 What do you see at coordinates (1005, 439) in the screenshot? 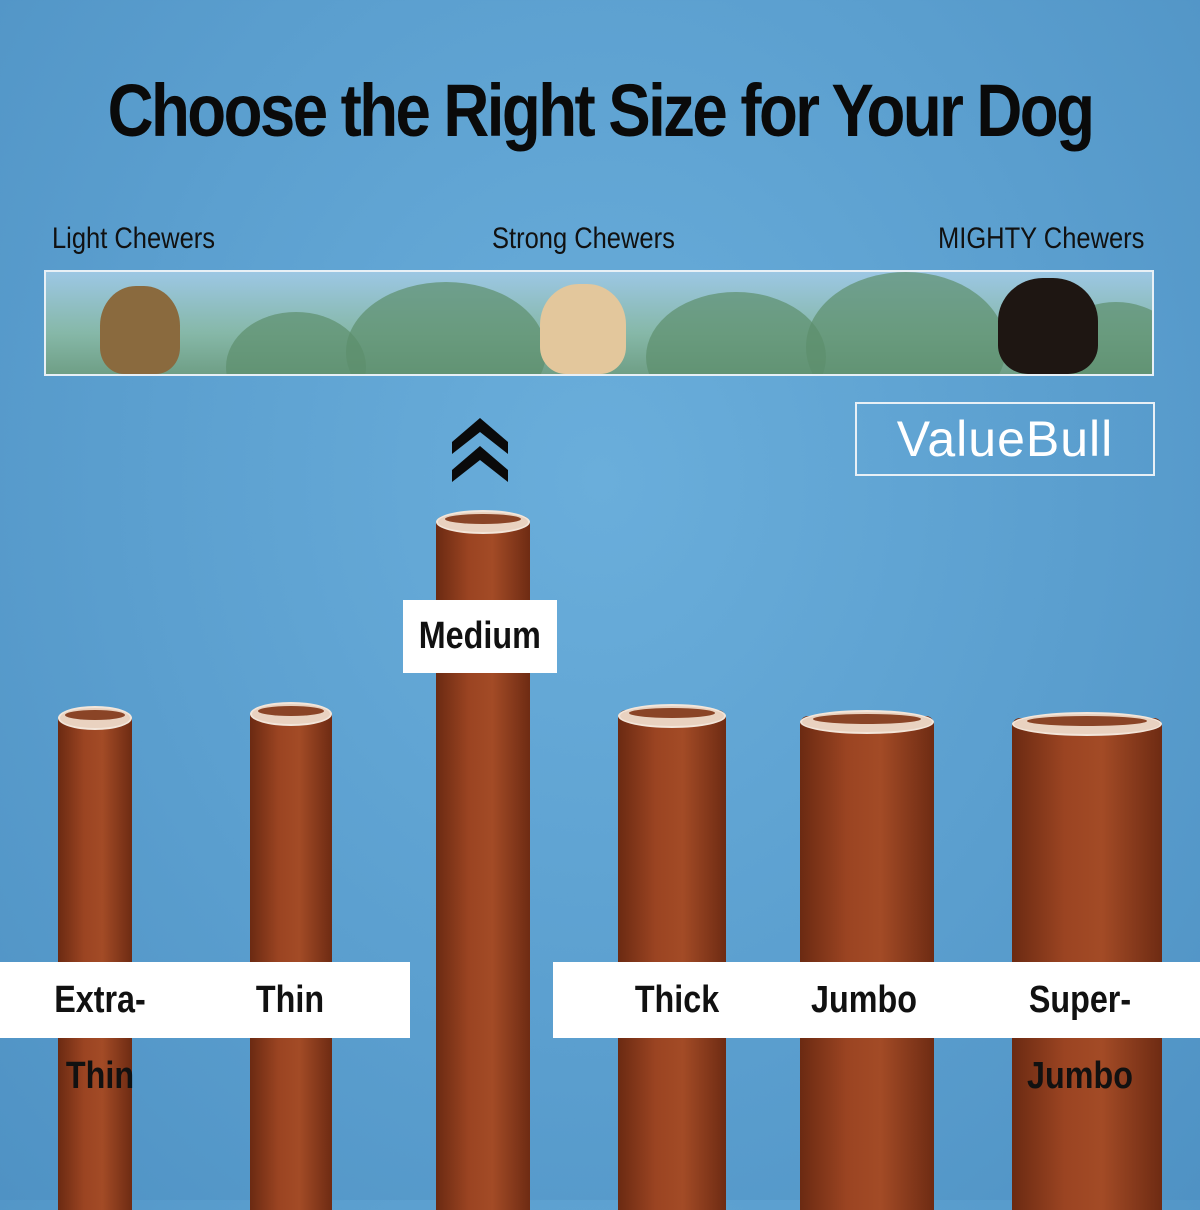
I see `brand-logo: ValueBull` at bounding box center [1005, 439].